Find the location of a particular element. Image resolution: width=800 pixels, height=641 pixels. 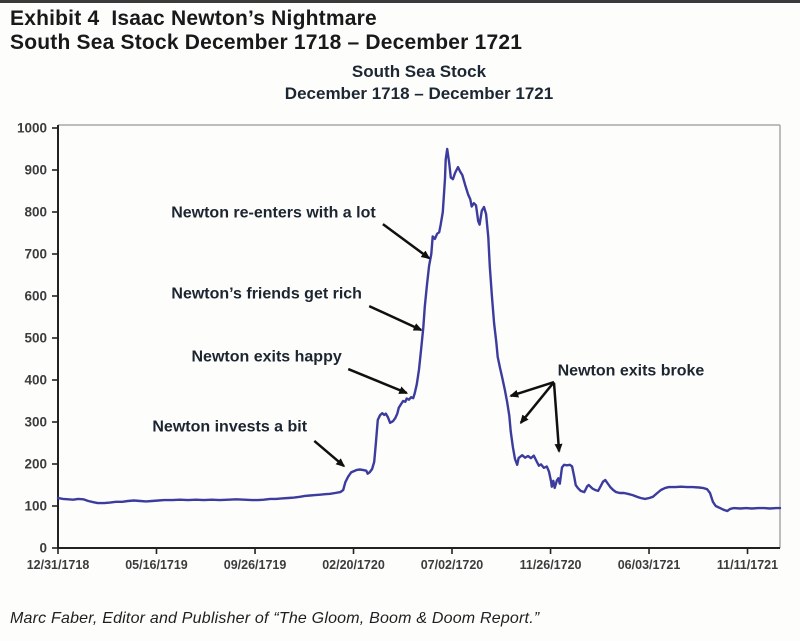

y-tick-label: 900 is located at coordinates (35, 170).